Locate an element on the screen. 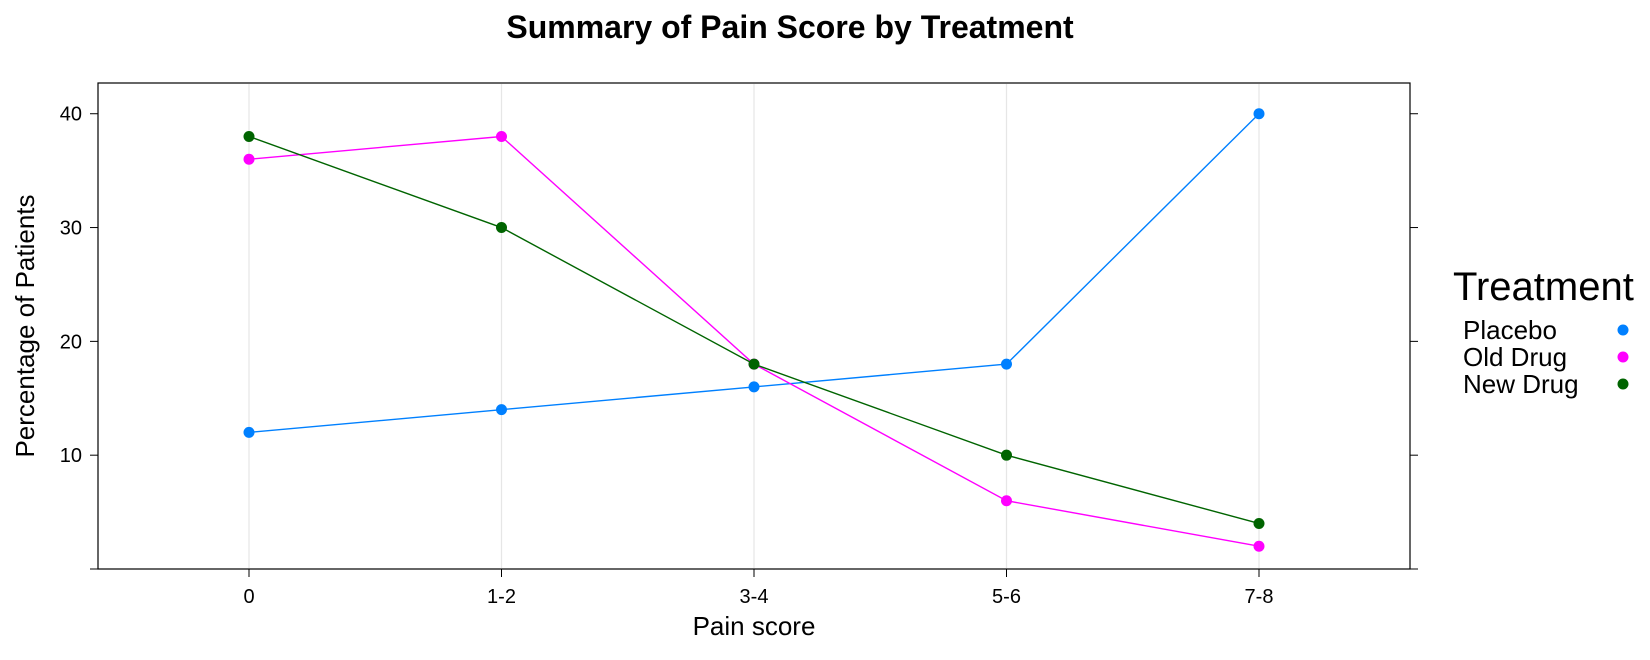 The height and width of the screenshot is (660, 1650). legend-title: Treatment is located at coordinates (1543, 287).